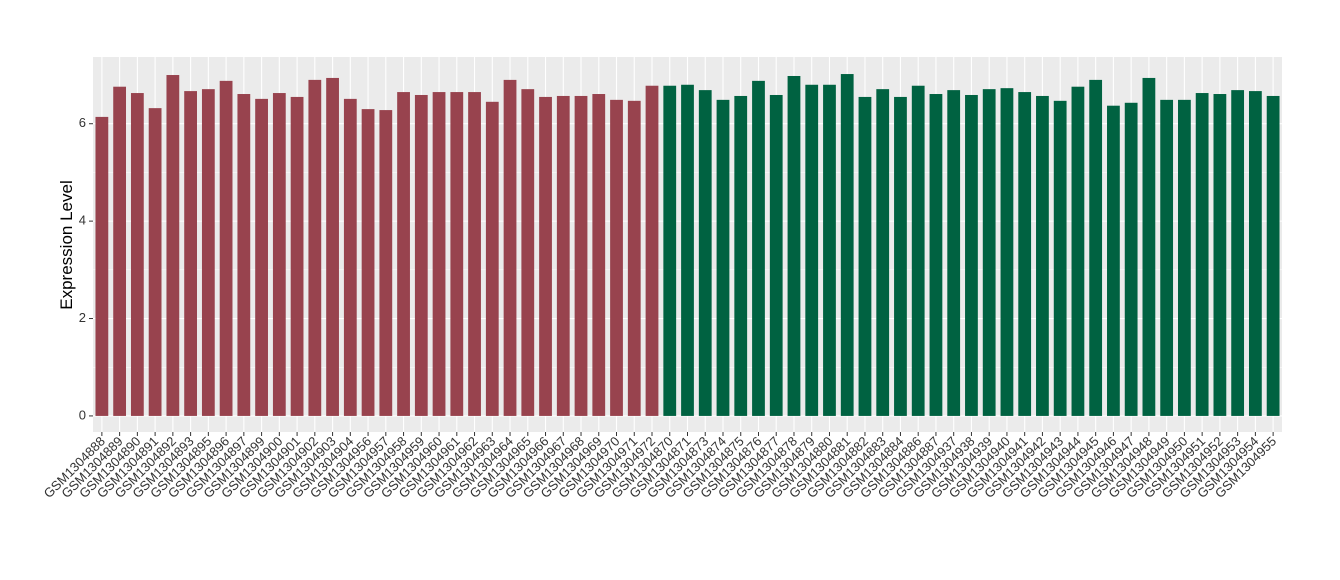 The height and width of the screenshot is (580, 1340). I want to click on y-tick-label: 6, so click(82, 122).